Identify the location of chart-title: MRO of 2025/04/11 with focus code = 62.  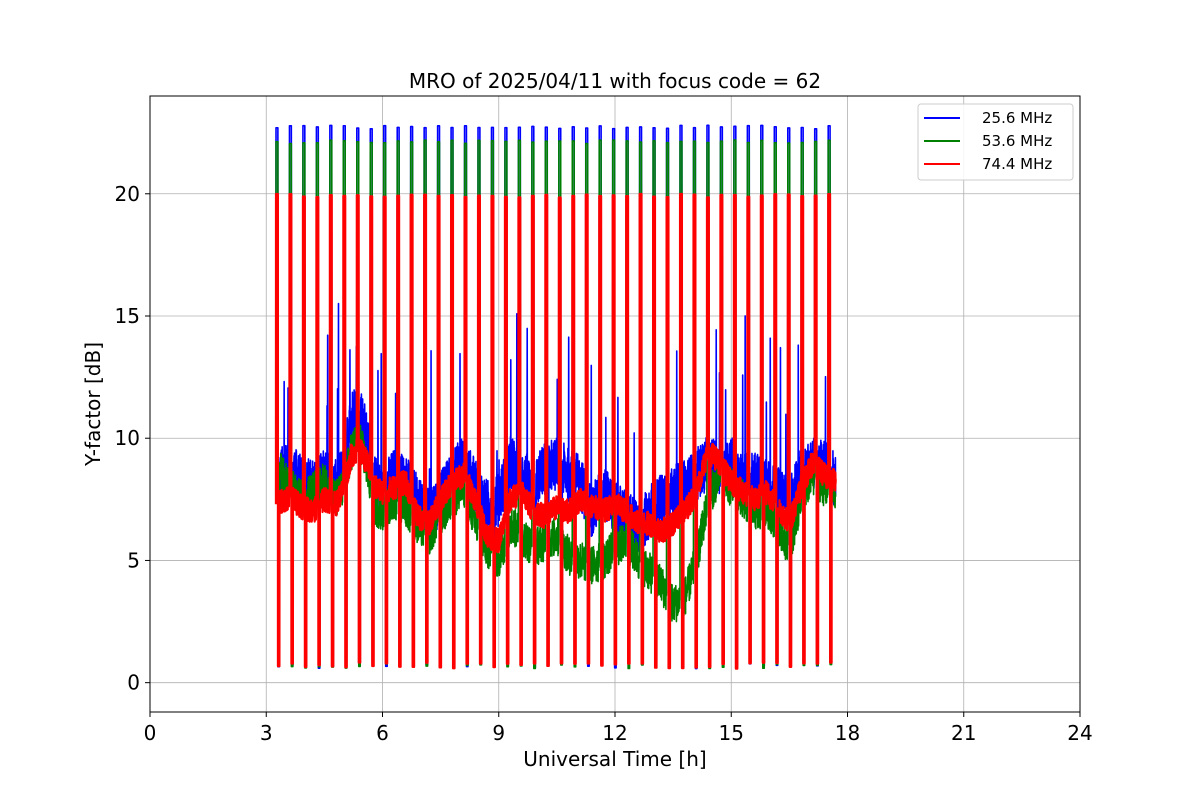
(615, 81).